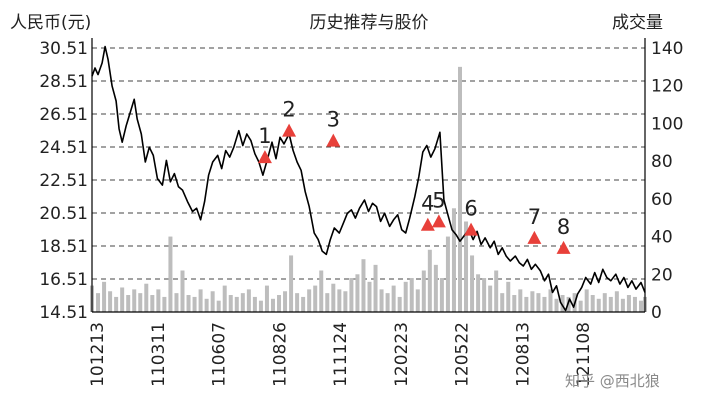 This screenshot has width=720, height=417. I want to click on recommendation-number: 5, so click(438, 200).